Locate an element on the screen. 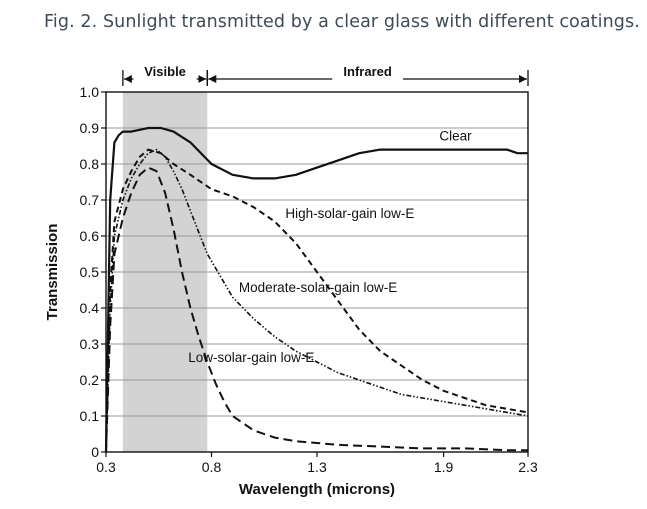 The width and height of the screenshot is (647, 509). x-tick-label: 1.3 is located at coordinates (317, 467).